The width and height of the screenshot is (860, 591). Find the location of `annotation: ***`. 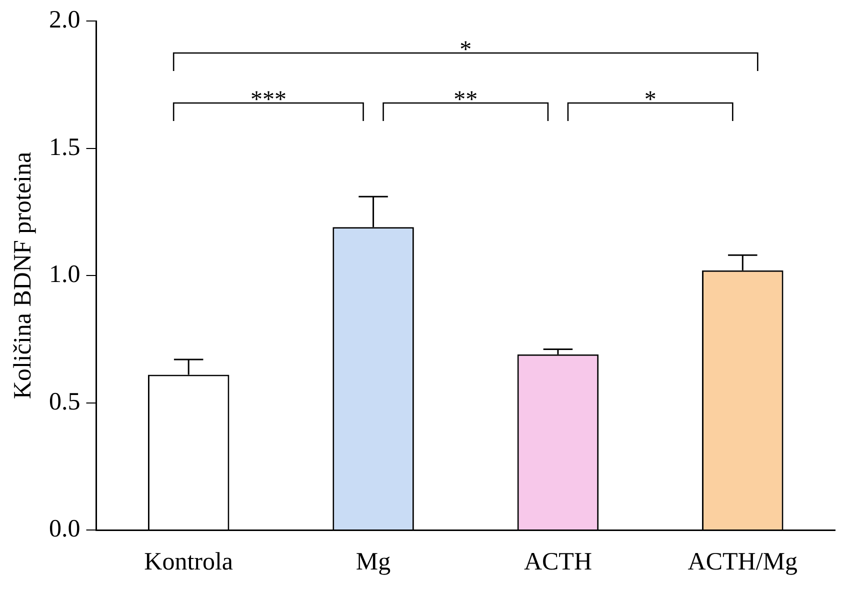

annotation: *** is located at coordinates (268, 100).